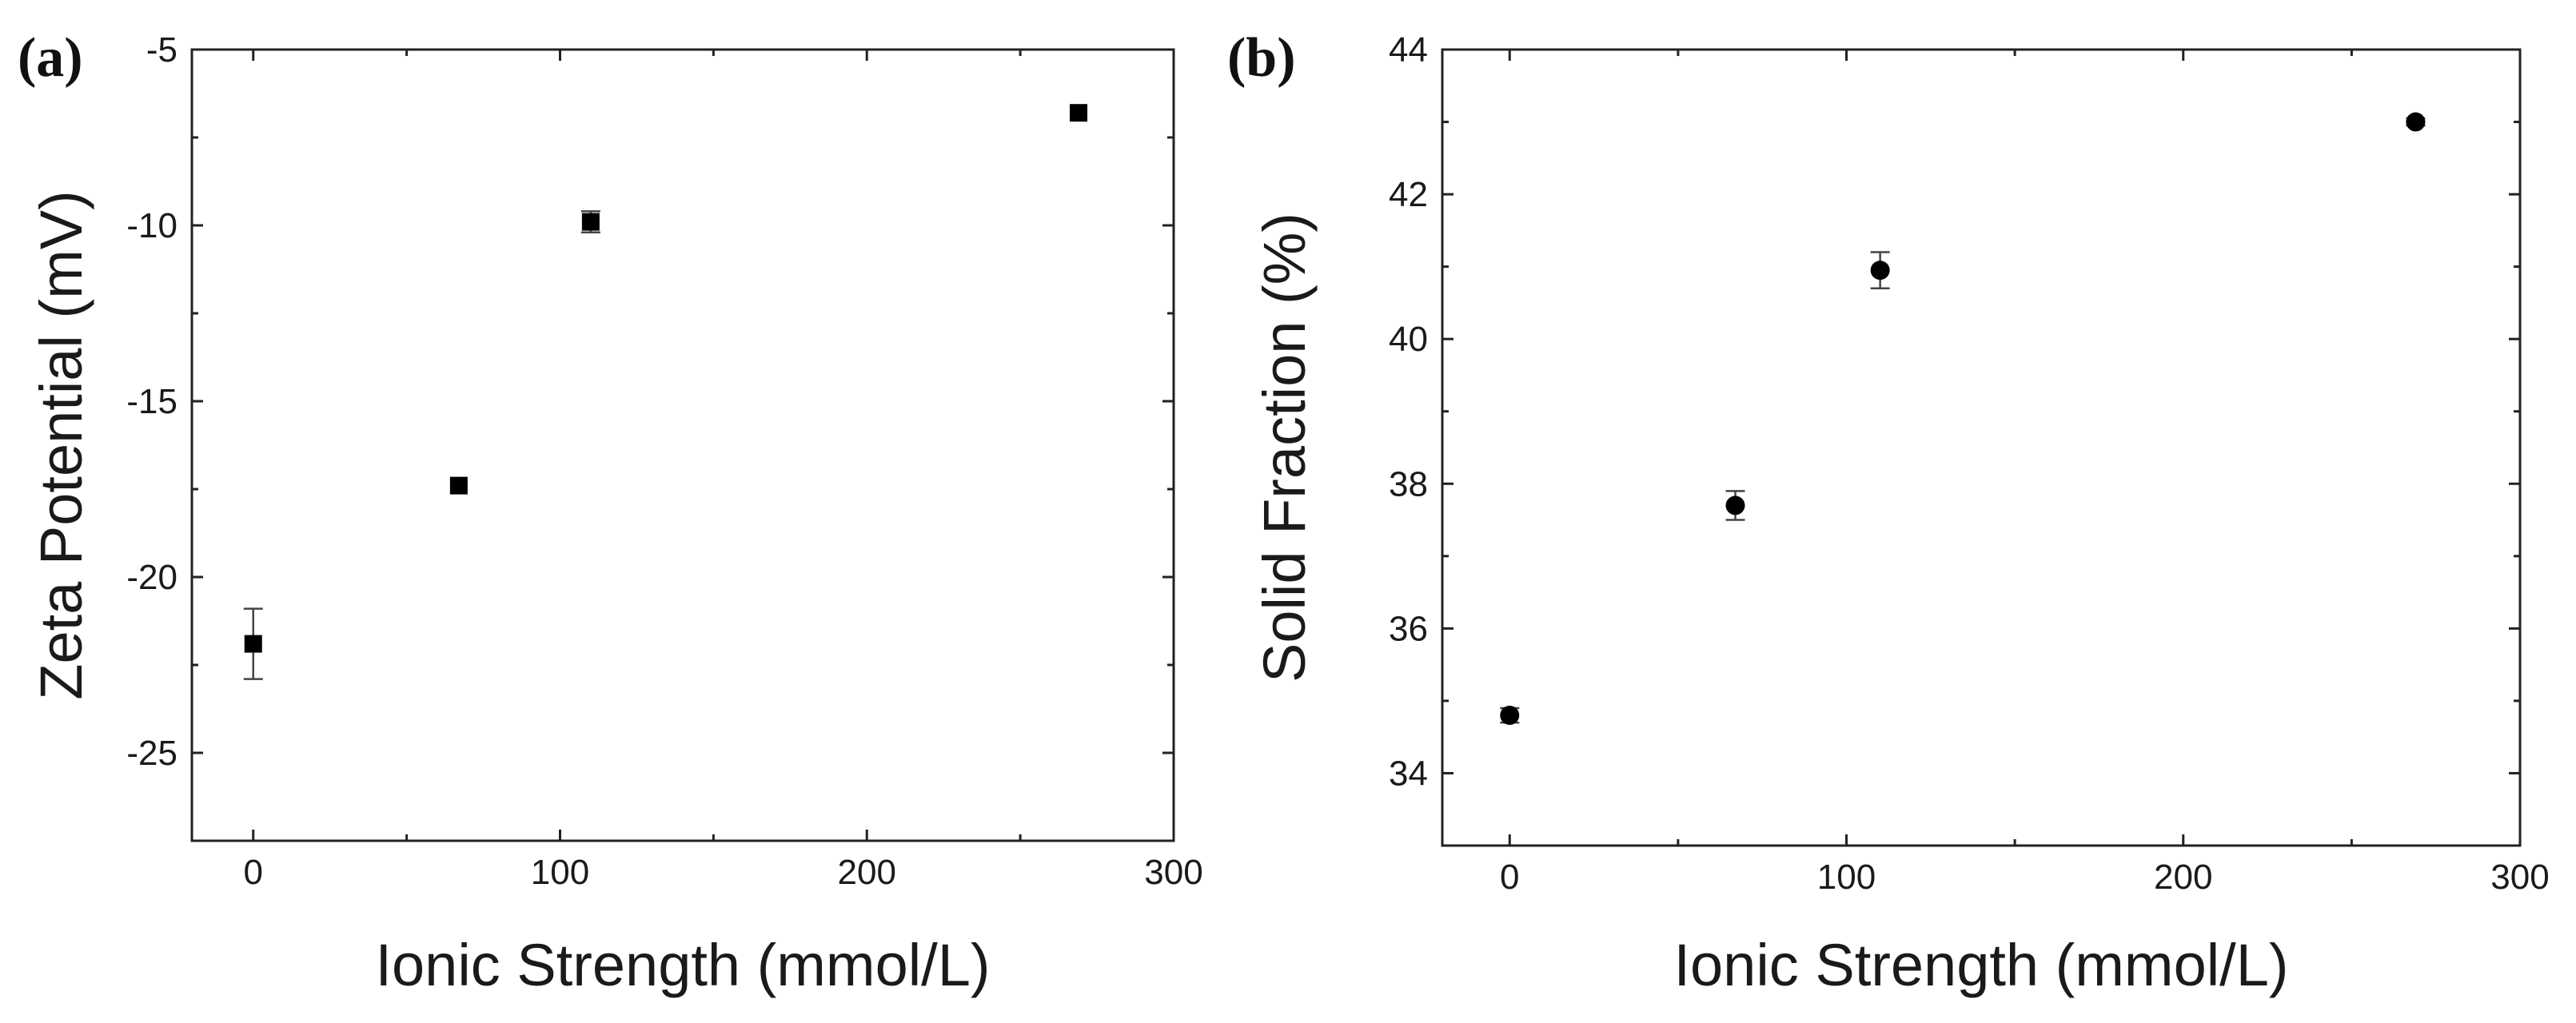 This screenshot has height=1023, width=2576. I want to click on panel-b-x-tick-label: 100, so click(1846, 877).